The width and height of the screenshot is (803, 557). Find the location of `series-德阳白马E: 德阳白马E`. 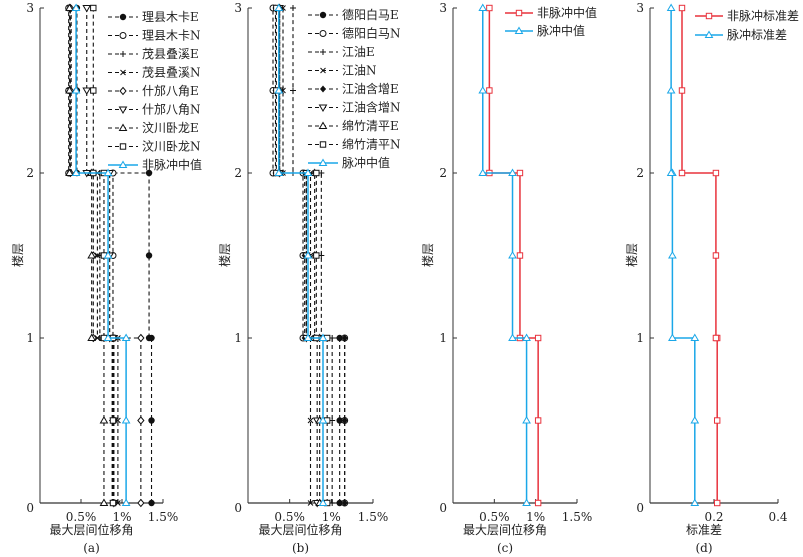

series-德阳白马E: 德阳白马E is located at coordinates (337, 255).